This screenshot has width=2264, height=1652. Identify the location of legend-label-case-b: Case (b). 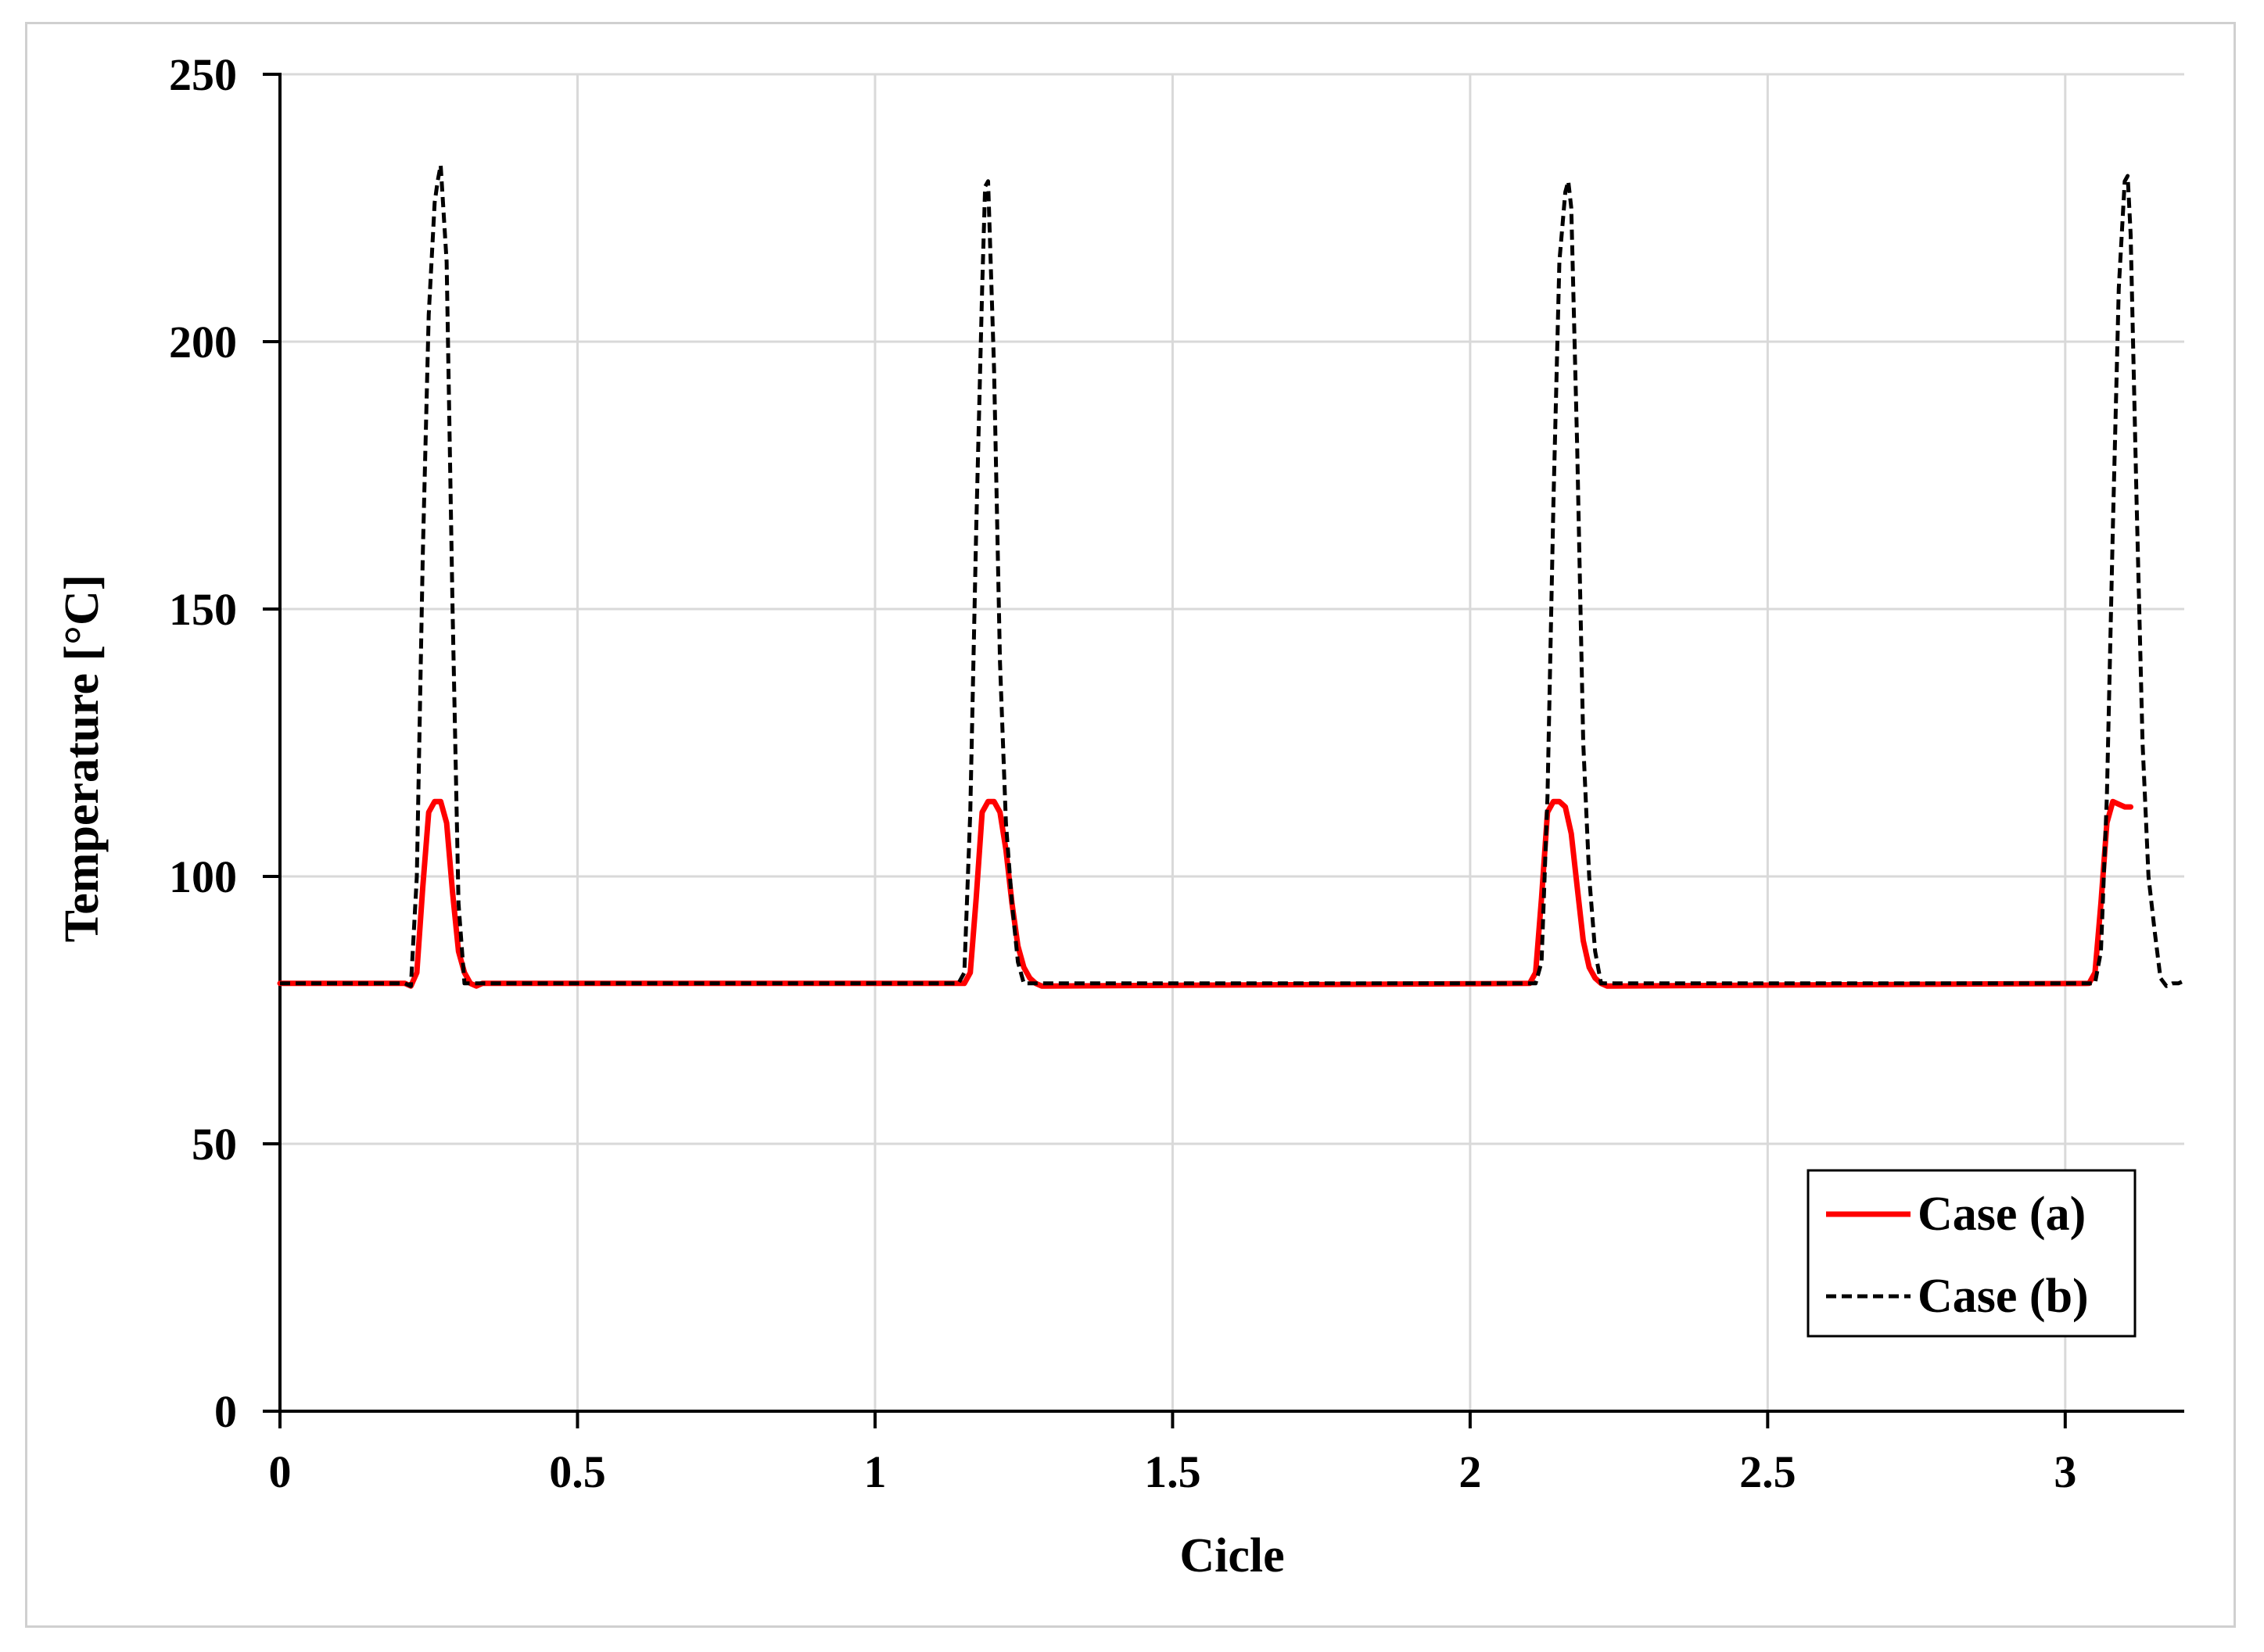
(2003, 1296).